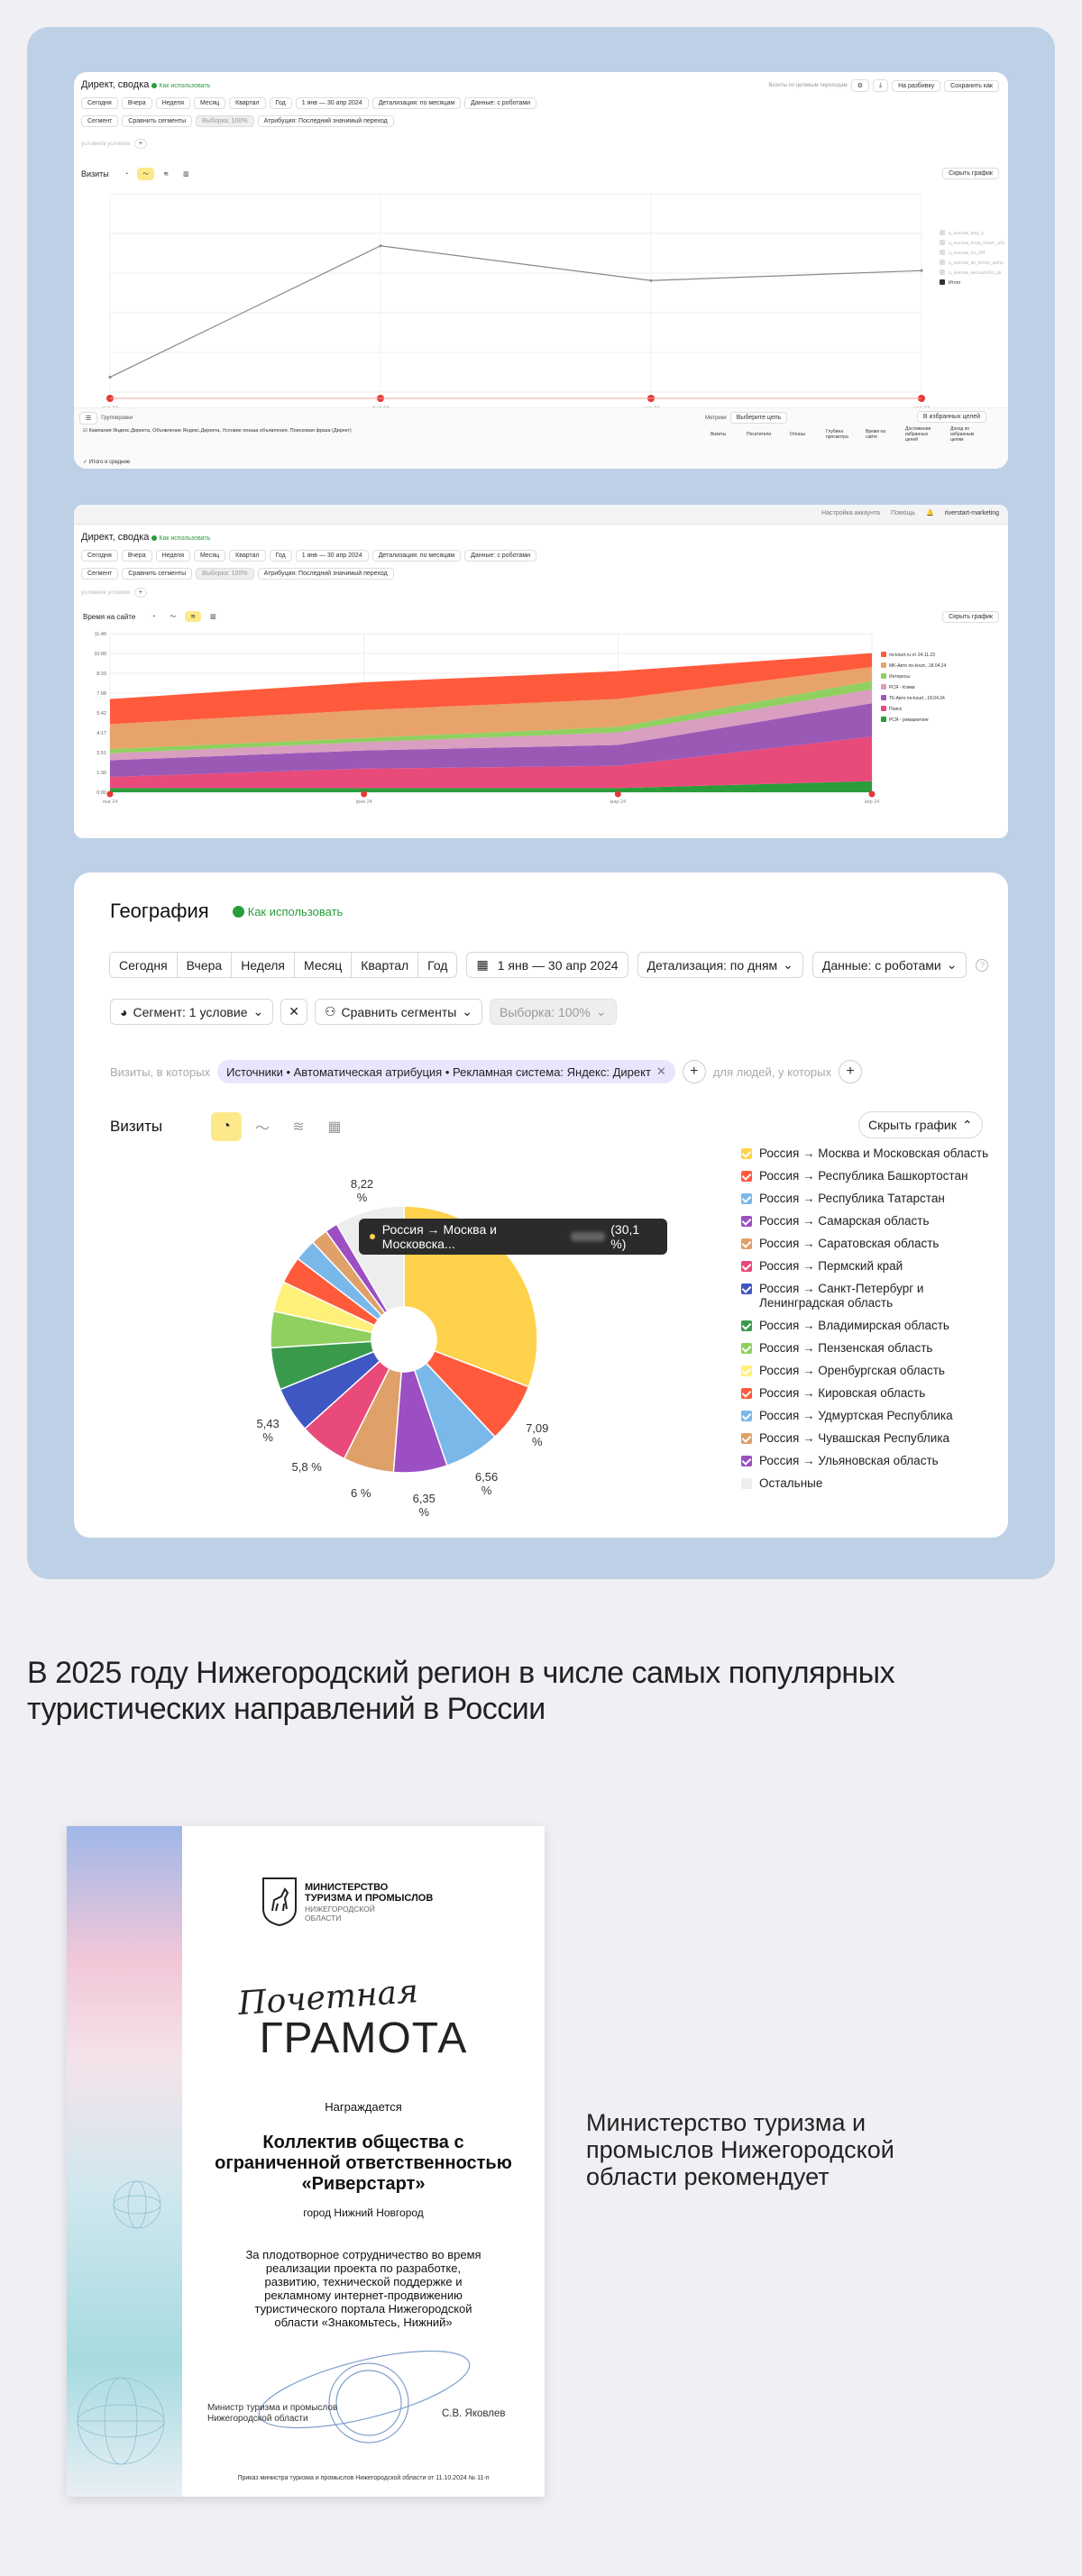 This screenshot has height=2576, width=1082. Describe the element at coordinates (951, 417) in the screenshot. I see `favorites-button: В избранных целей` at that location.